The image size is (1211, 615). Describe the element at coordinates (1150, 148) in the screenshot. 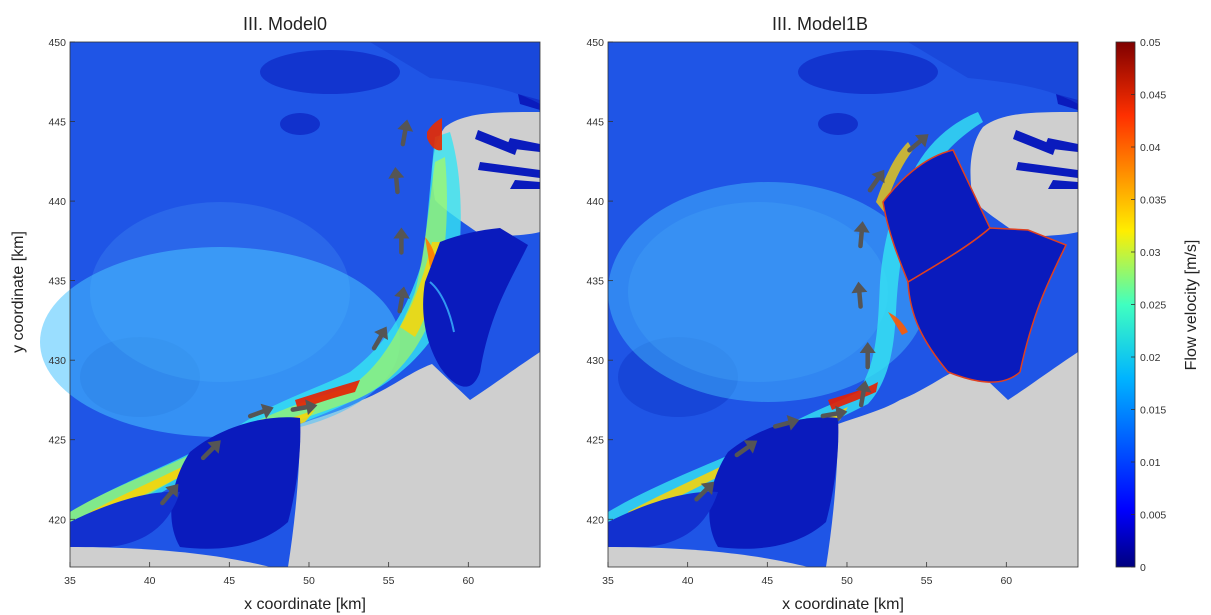

I see `colorbar-tick-label: 0.04` at that location.